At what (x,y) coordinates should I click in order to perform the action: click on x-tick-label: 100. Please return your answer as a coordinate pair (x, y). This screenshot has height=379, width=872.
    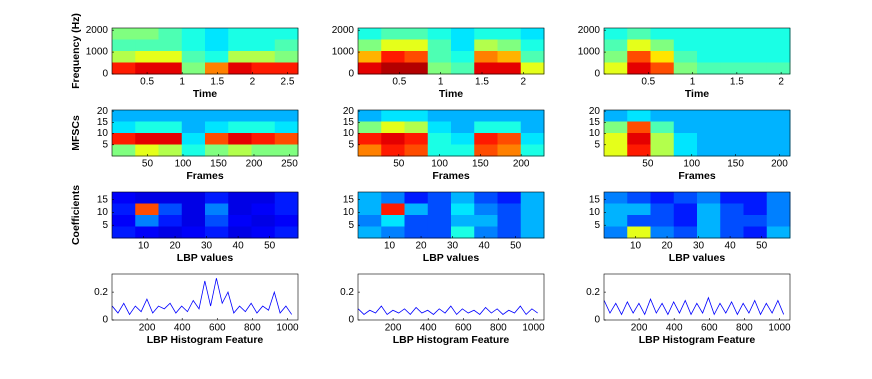
    Looking at the image, I should click on (439, 164).